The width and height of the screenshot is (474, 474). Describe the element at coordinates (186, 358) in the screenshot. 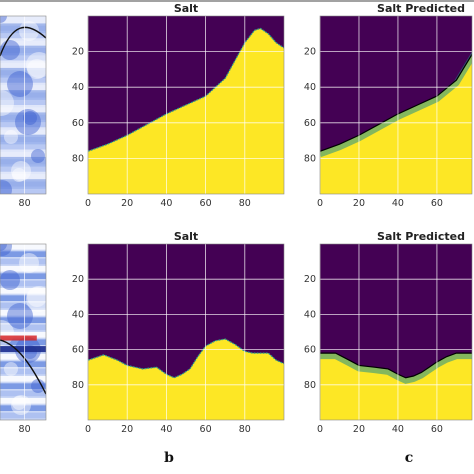

I see `mask-edge` at that location.